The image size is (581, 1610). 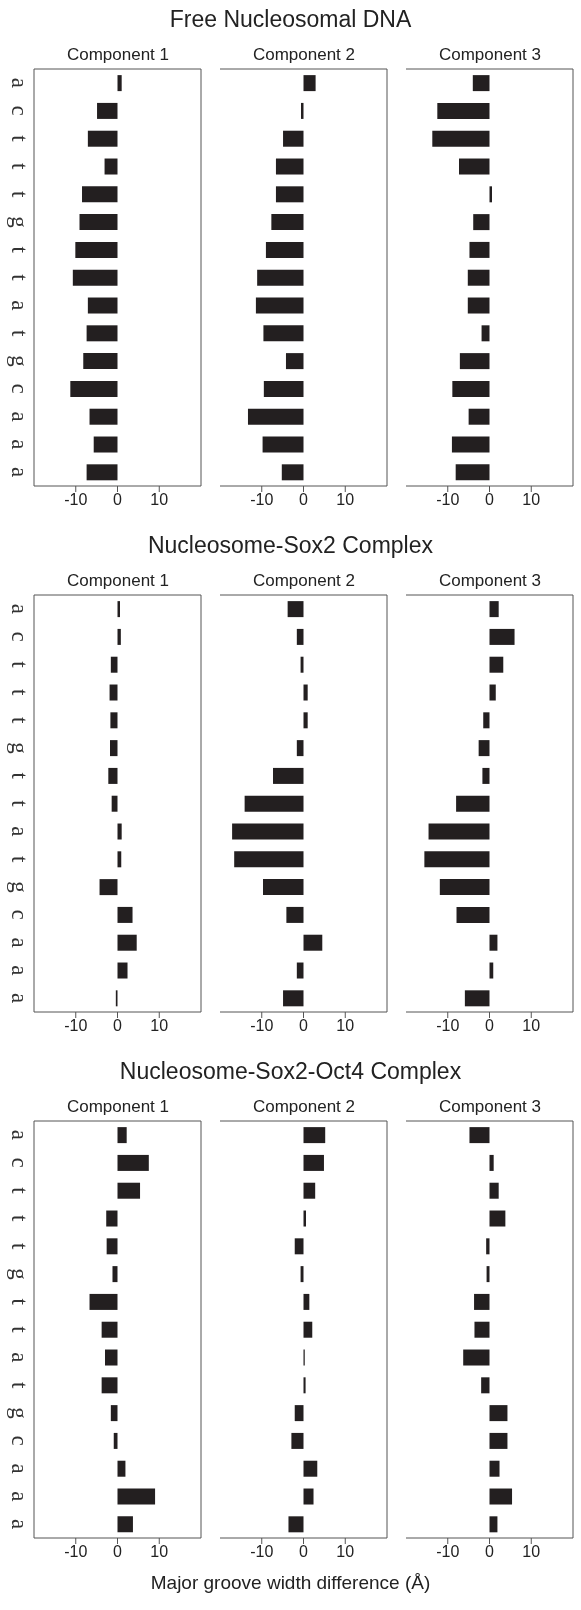 I want to click on chart-title: Component 1, so click(x=118, y=55).